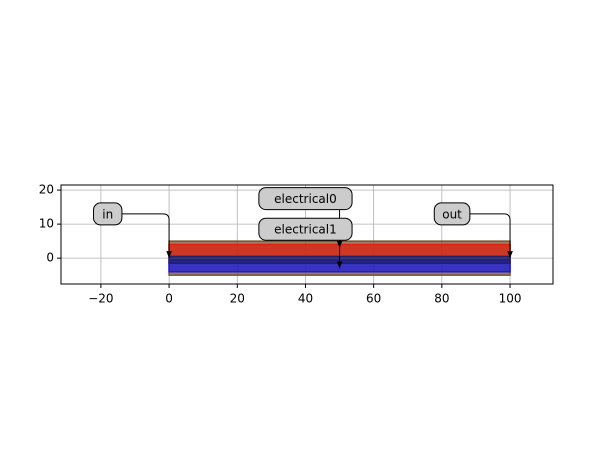 The width and height of the screenshot is (614, 464). Describe the element at coordinates (46, 224) in the screenshot. I see `y-tick-label: 10` at that location.